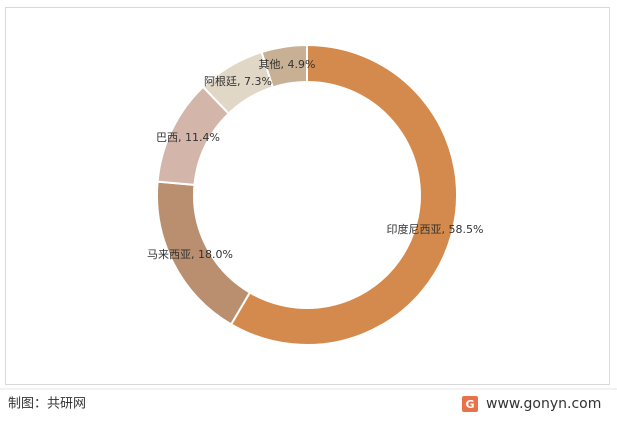 This screenshot has width=617, height=422. I want to click on data-label: 其他, 4.9%, so click(287, 64).